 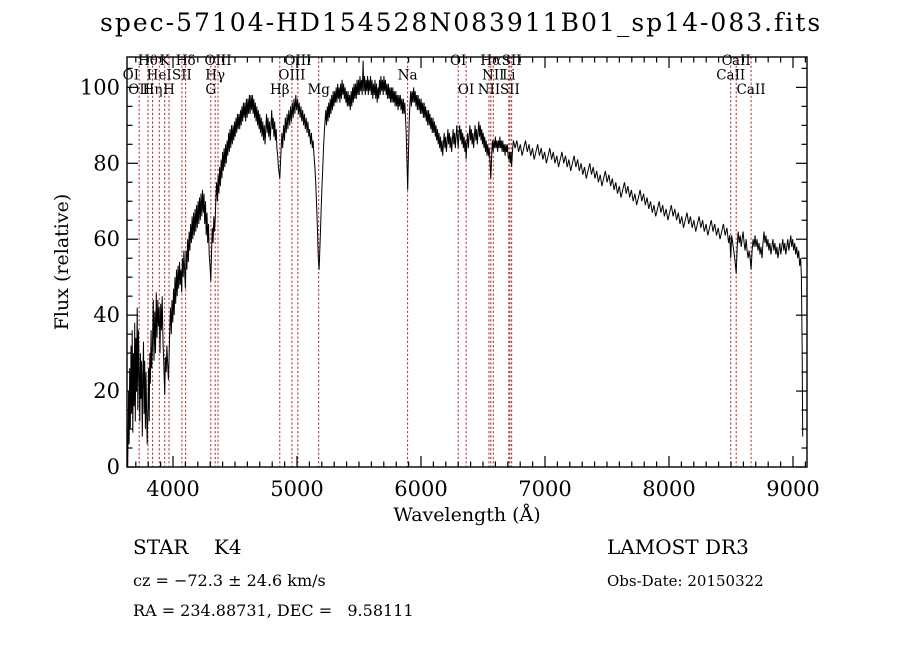 What do you see at coordinates (792, 489) in the screenshot?
I see `x-tick-label: 9000` at bounding box center [792, 489].